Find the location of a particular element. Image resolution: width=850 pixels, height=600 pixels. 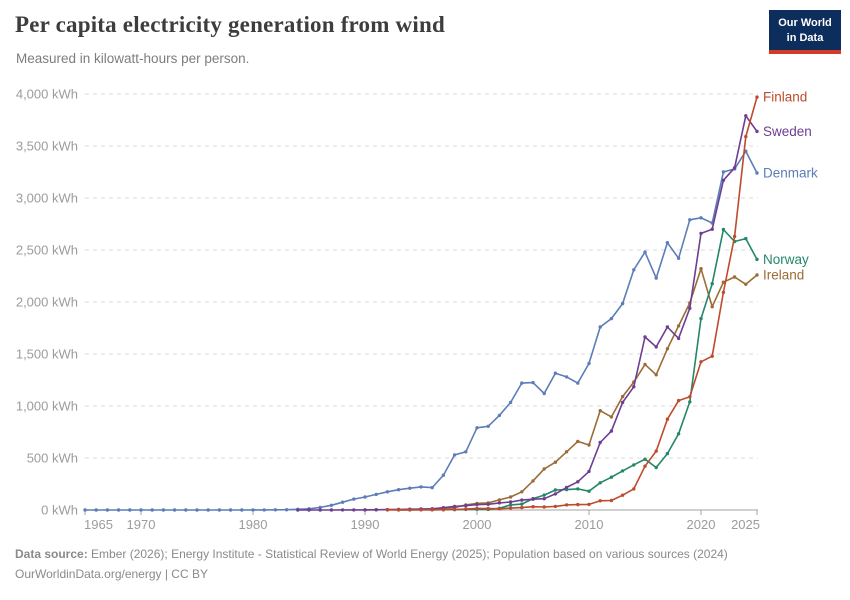

owid-url-link: OurWorldinData.org/energy | CC BY is located at coordinates (111, 574).